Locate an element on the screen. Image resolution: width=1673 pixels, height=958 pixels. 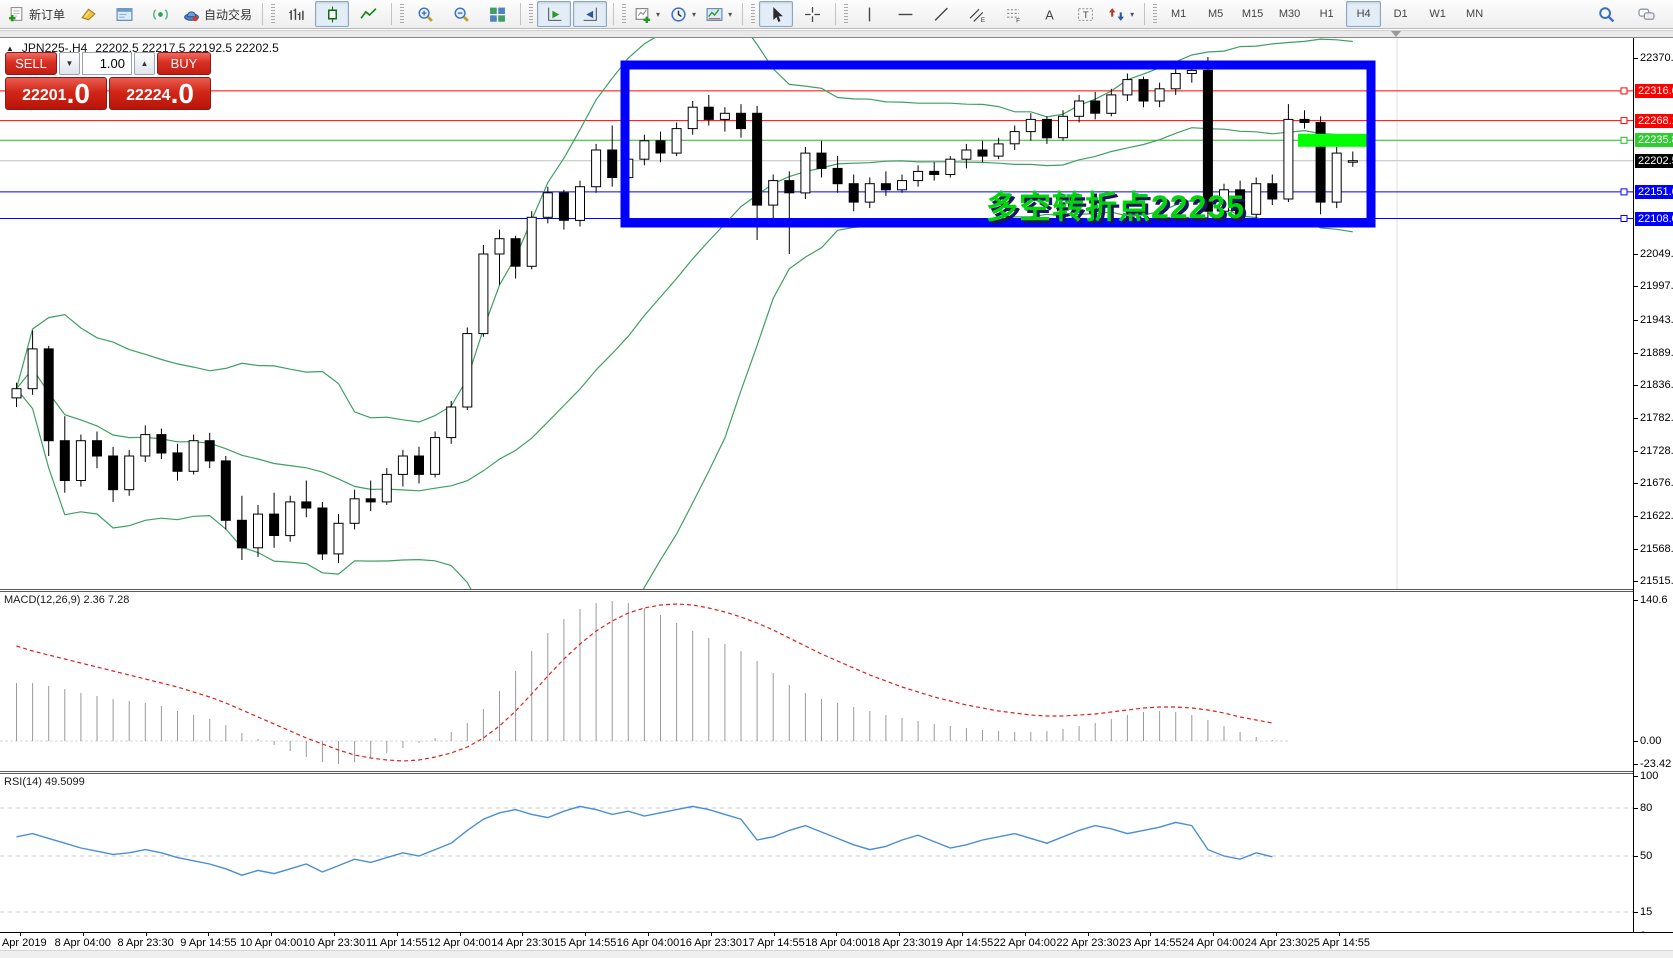
crosshair-button is located at coordinates (812, 14).